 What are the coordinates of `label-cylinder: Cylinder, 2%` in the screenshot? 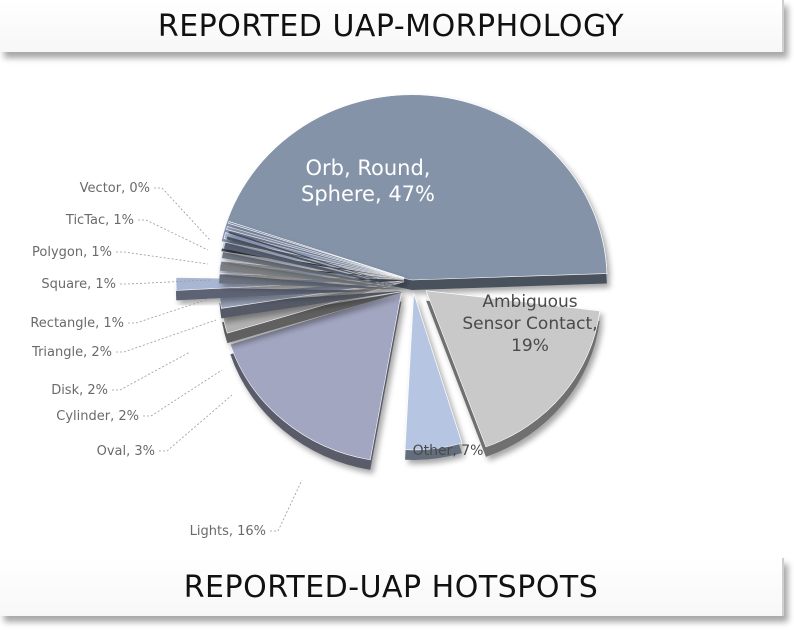 It's located at (97, 416).